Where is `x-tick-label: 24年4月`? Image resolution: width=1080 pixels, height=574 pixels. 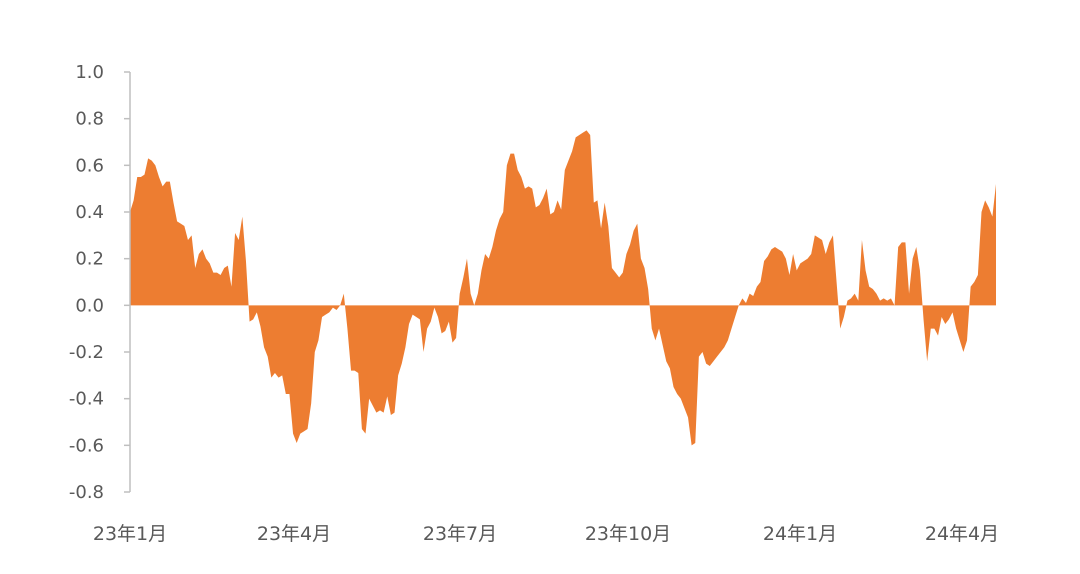
x-tick-label: 24年4月 is located at coordinates (962, 534).